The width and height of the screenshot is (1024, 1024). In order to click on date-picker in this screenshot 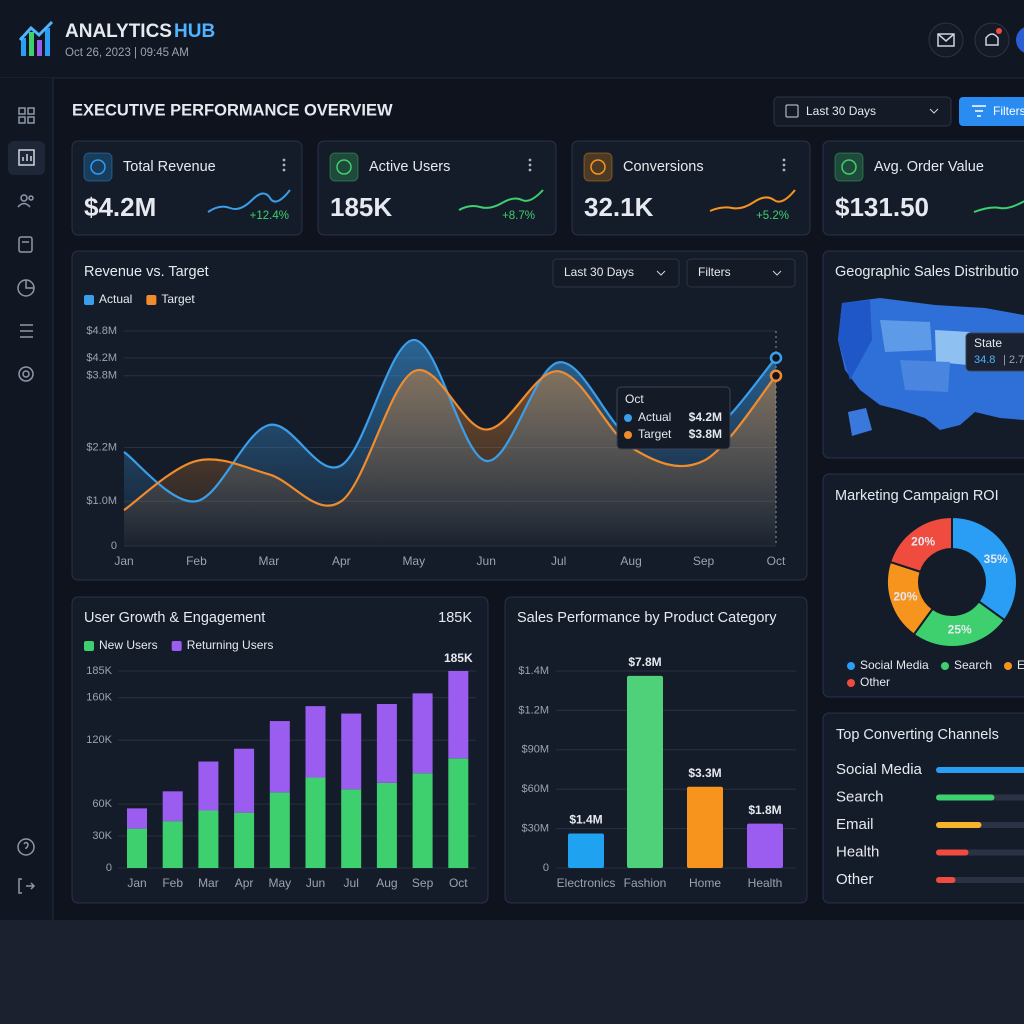, I will do `click(862, 111)`.